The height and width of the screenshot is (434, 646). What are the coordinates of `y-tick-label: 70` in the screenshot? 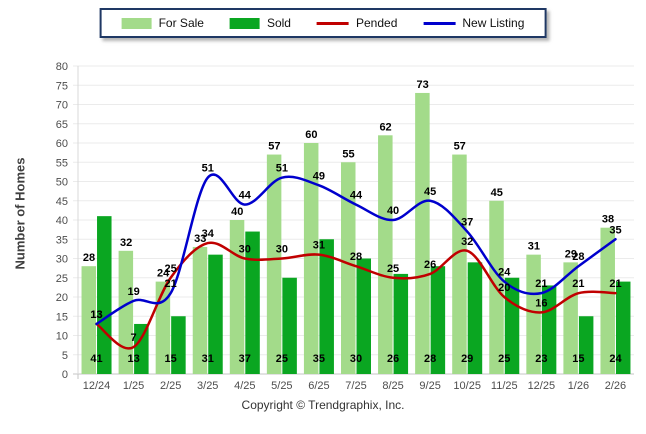 It's located at (62, 106).